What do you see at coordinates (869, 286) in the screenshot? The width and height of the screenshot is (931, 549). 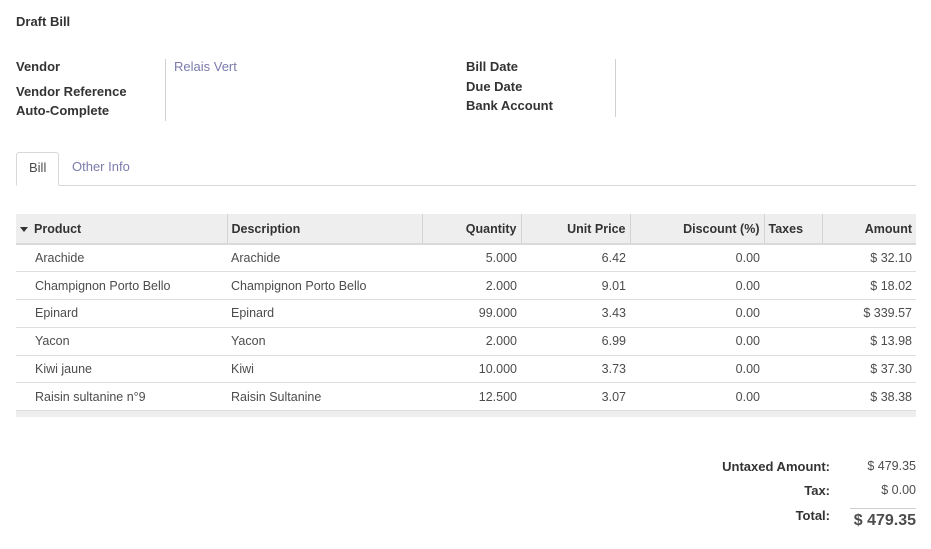 I see `cell-amount: $ 18.02` at bounding box center [869, 286].